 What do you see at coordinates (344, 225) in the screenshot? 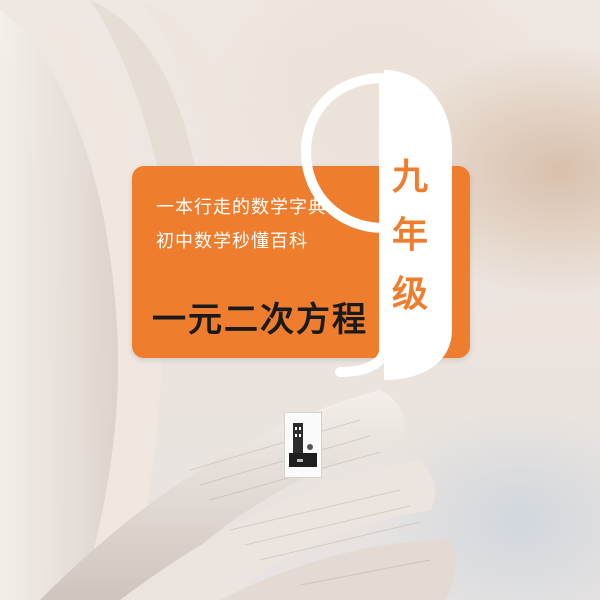
I see `nine-digit-icon` at bounding box center [344, 225].